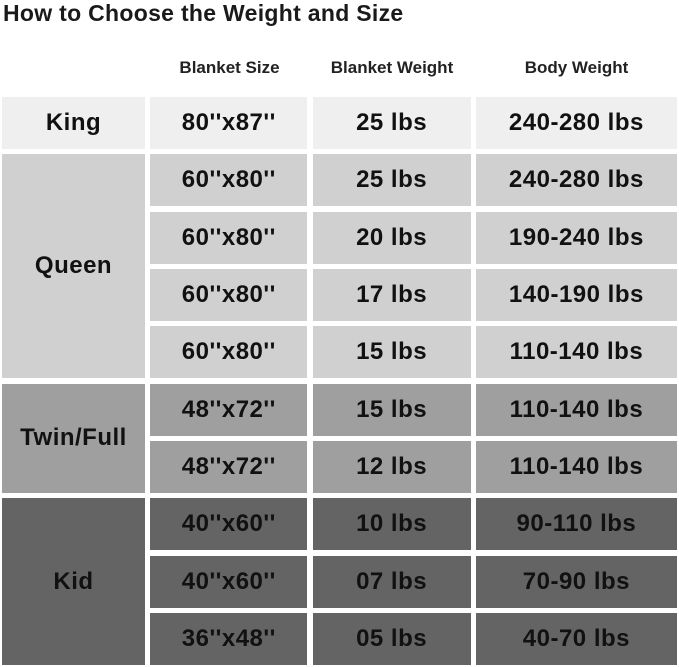 The image size is (679, 667). What do you see at coordinates (576, 295) in the screenshot?
I see `body-weight-cell: 140-190 lbs` at bounding box center [576, 295].